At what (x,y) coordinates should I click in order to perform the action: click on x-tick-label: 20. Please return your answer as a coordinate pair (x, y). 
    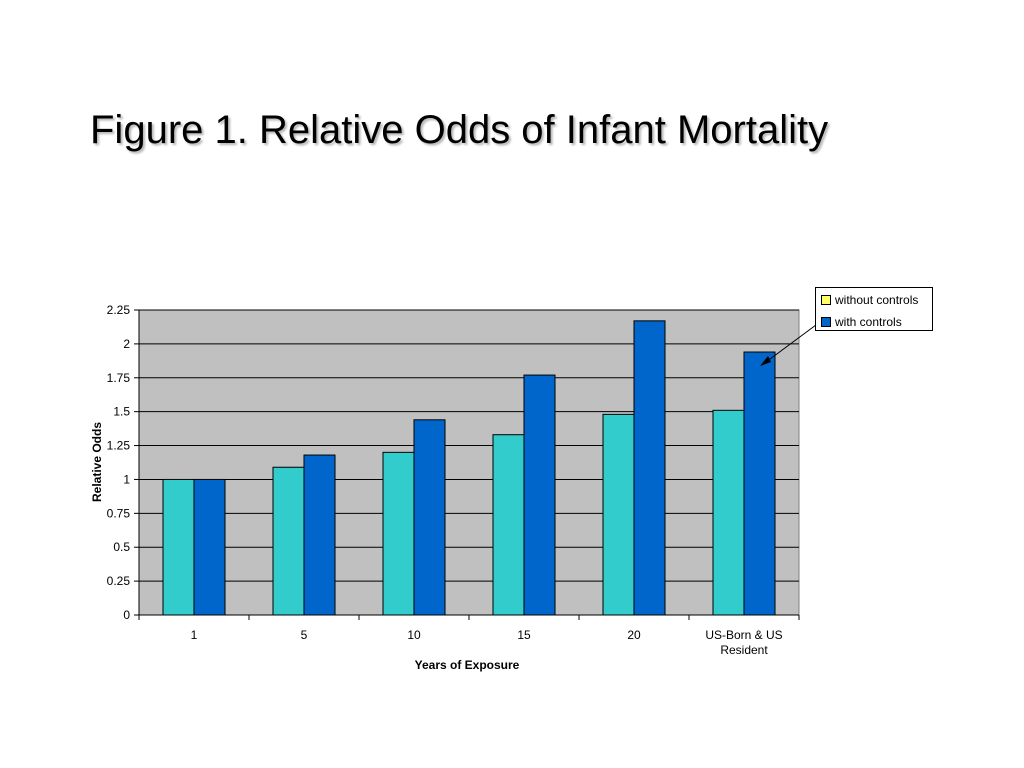
    Looking at the image, I should click on (634, 635).